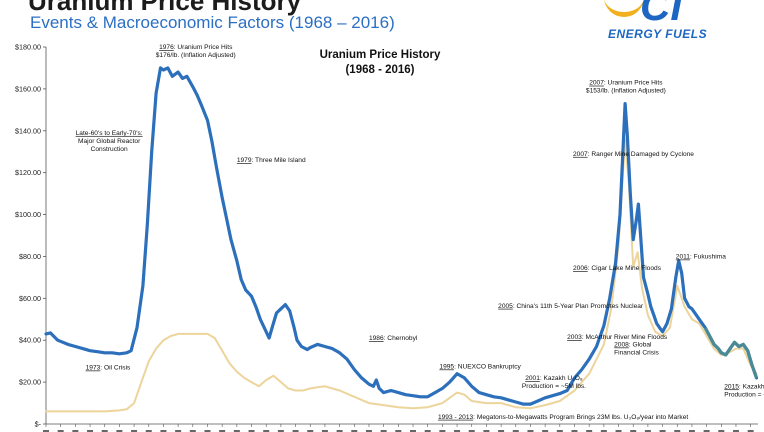 This screenshot has width=764, height=432. I want to click on y-tick-label: $100.00, so click(28, 214).